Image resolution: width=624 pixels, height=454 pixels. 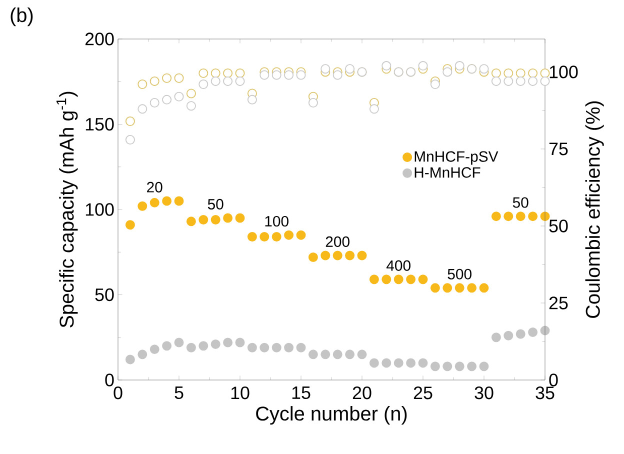 I want to click on y-tick-label: 150, so click(x=100, y=124).